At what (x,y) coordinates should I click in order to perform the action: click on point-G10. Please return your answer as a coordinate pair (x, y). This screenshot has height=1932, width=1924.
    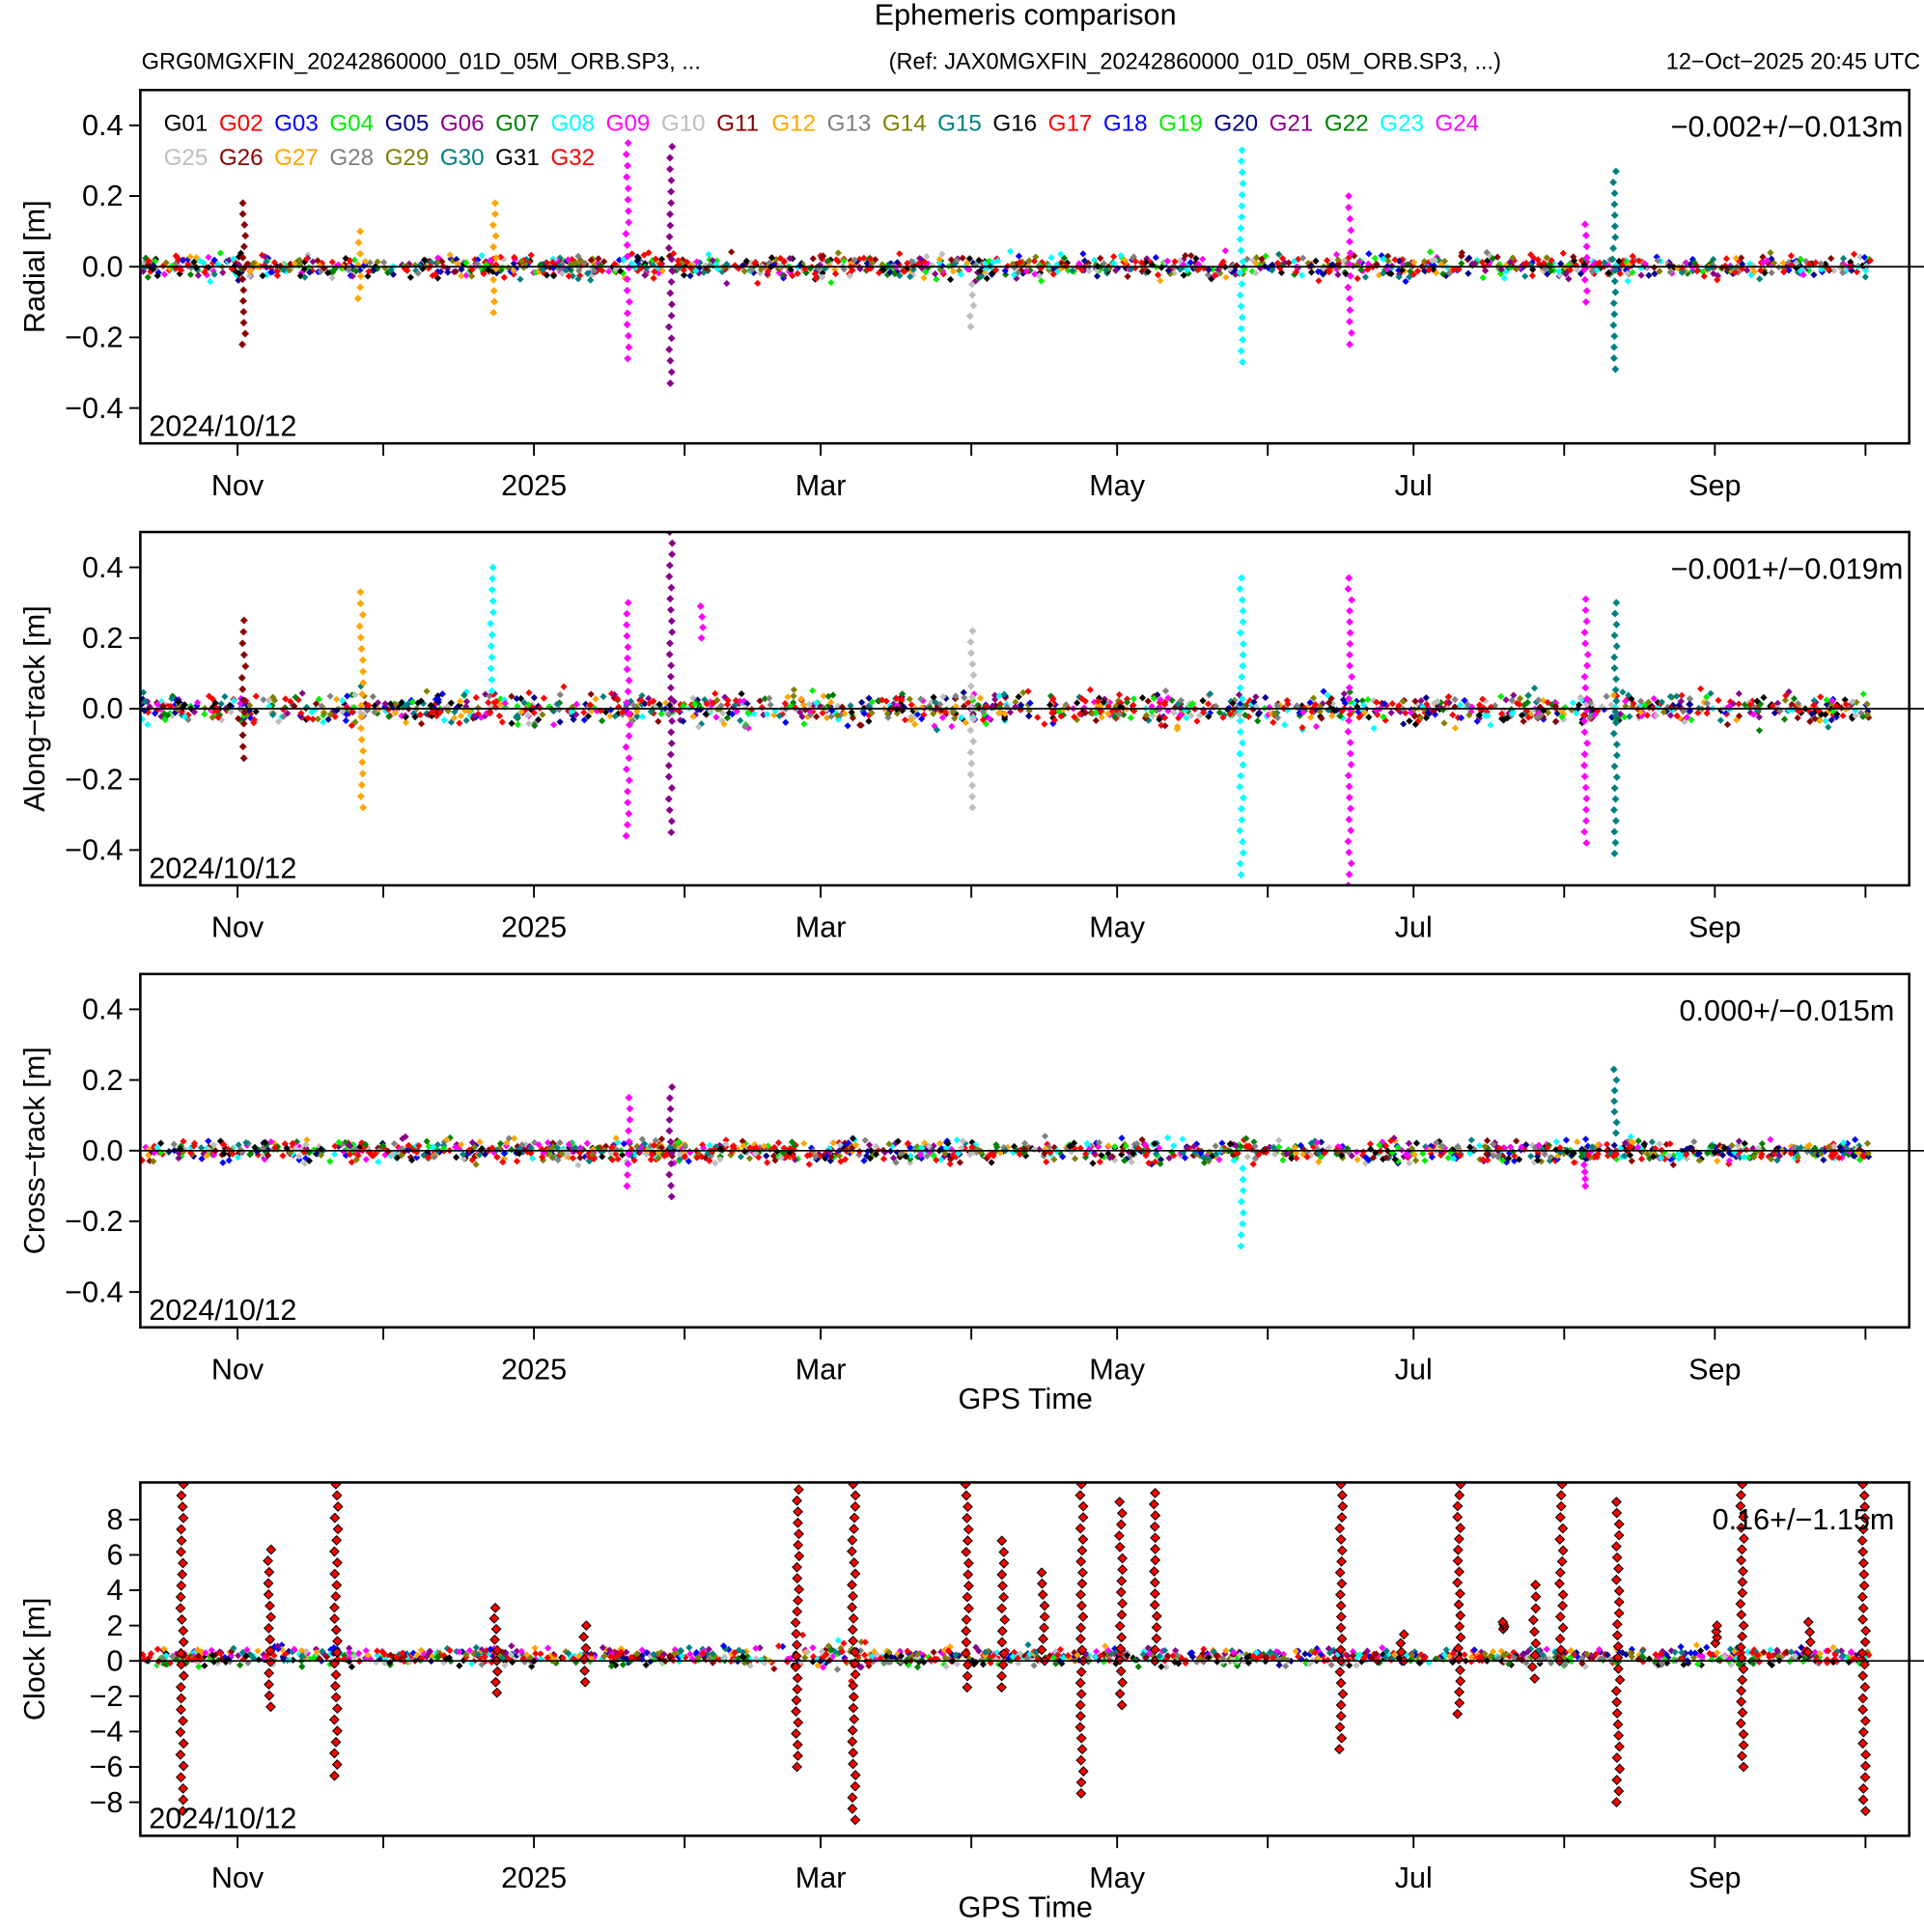
    Looking at the image, I should click on (1247, 1157).